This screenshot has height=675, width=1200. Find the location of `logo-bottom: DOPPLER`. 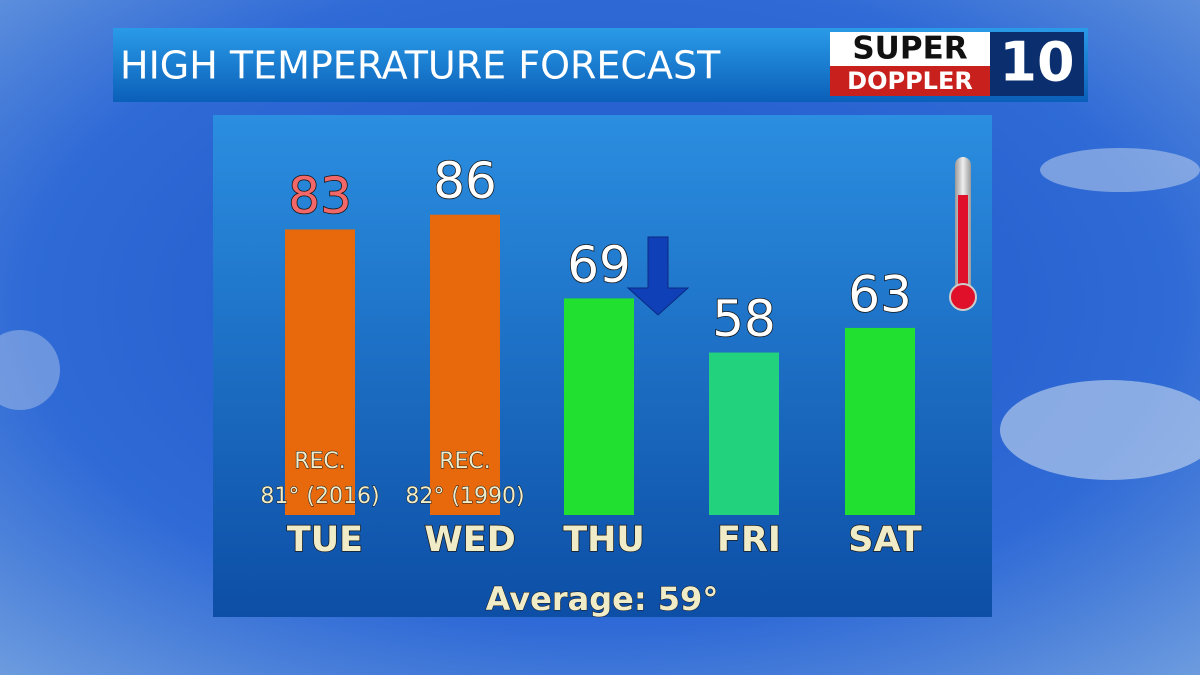

logo-bottom: DOPPLER is located at coordinates (910, 81).